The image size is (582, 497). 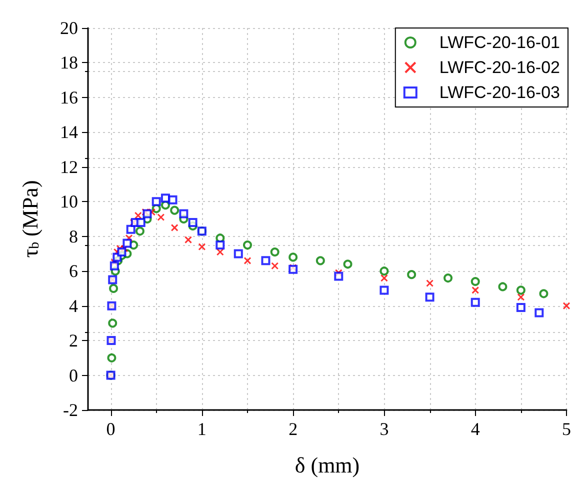 I want to click on y-tick-label: 8, so click(x=73, y=236).